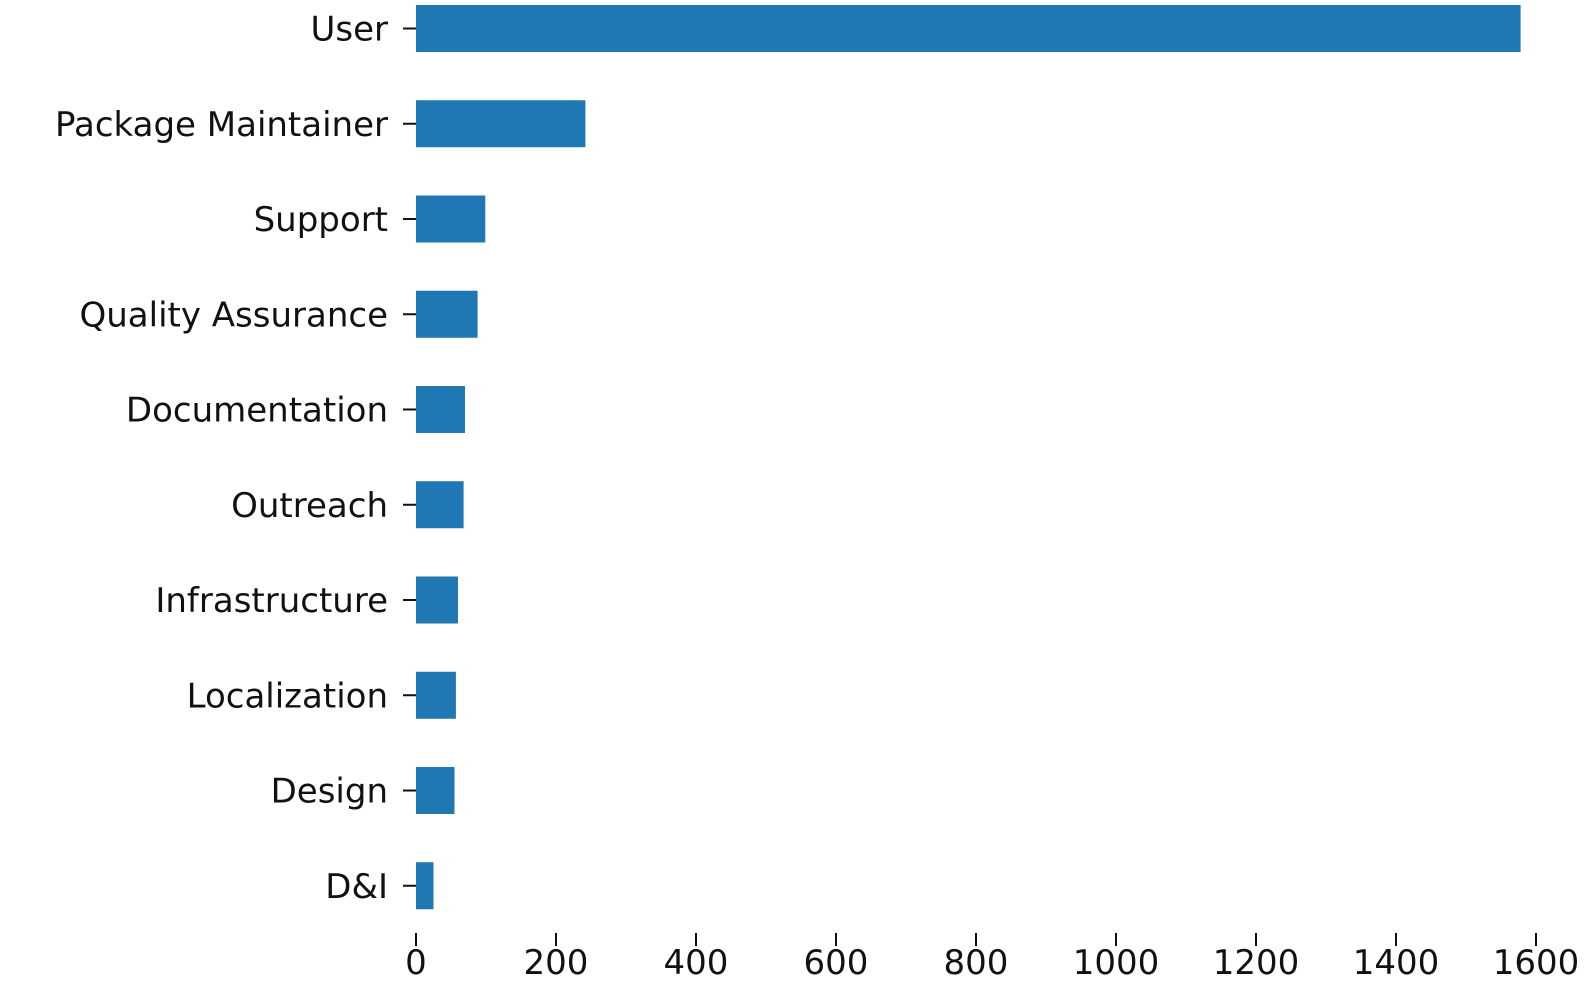 The width and height of the screenshot is (1587, 991). Describe the element at coordinates (451, 219) in the screenshot. I see `bar-support` at that location.